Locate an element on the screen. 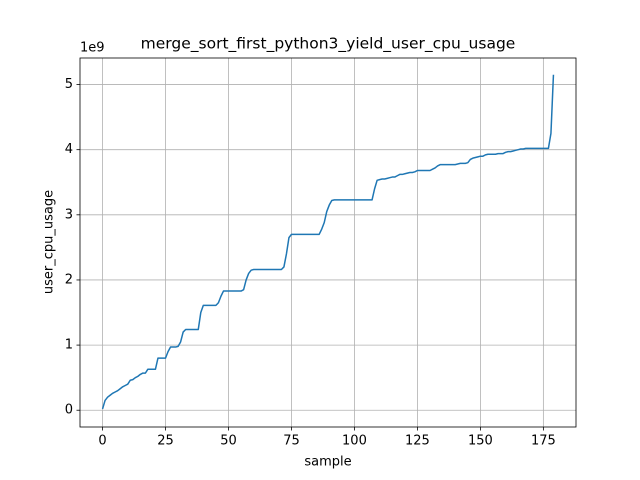 Image resolution: width=640 pixels, height=480 pixels. y-tick-label: 3 is located at coordinates (69, 214).